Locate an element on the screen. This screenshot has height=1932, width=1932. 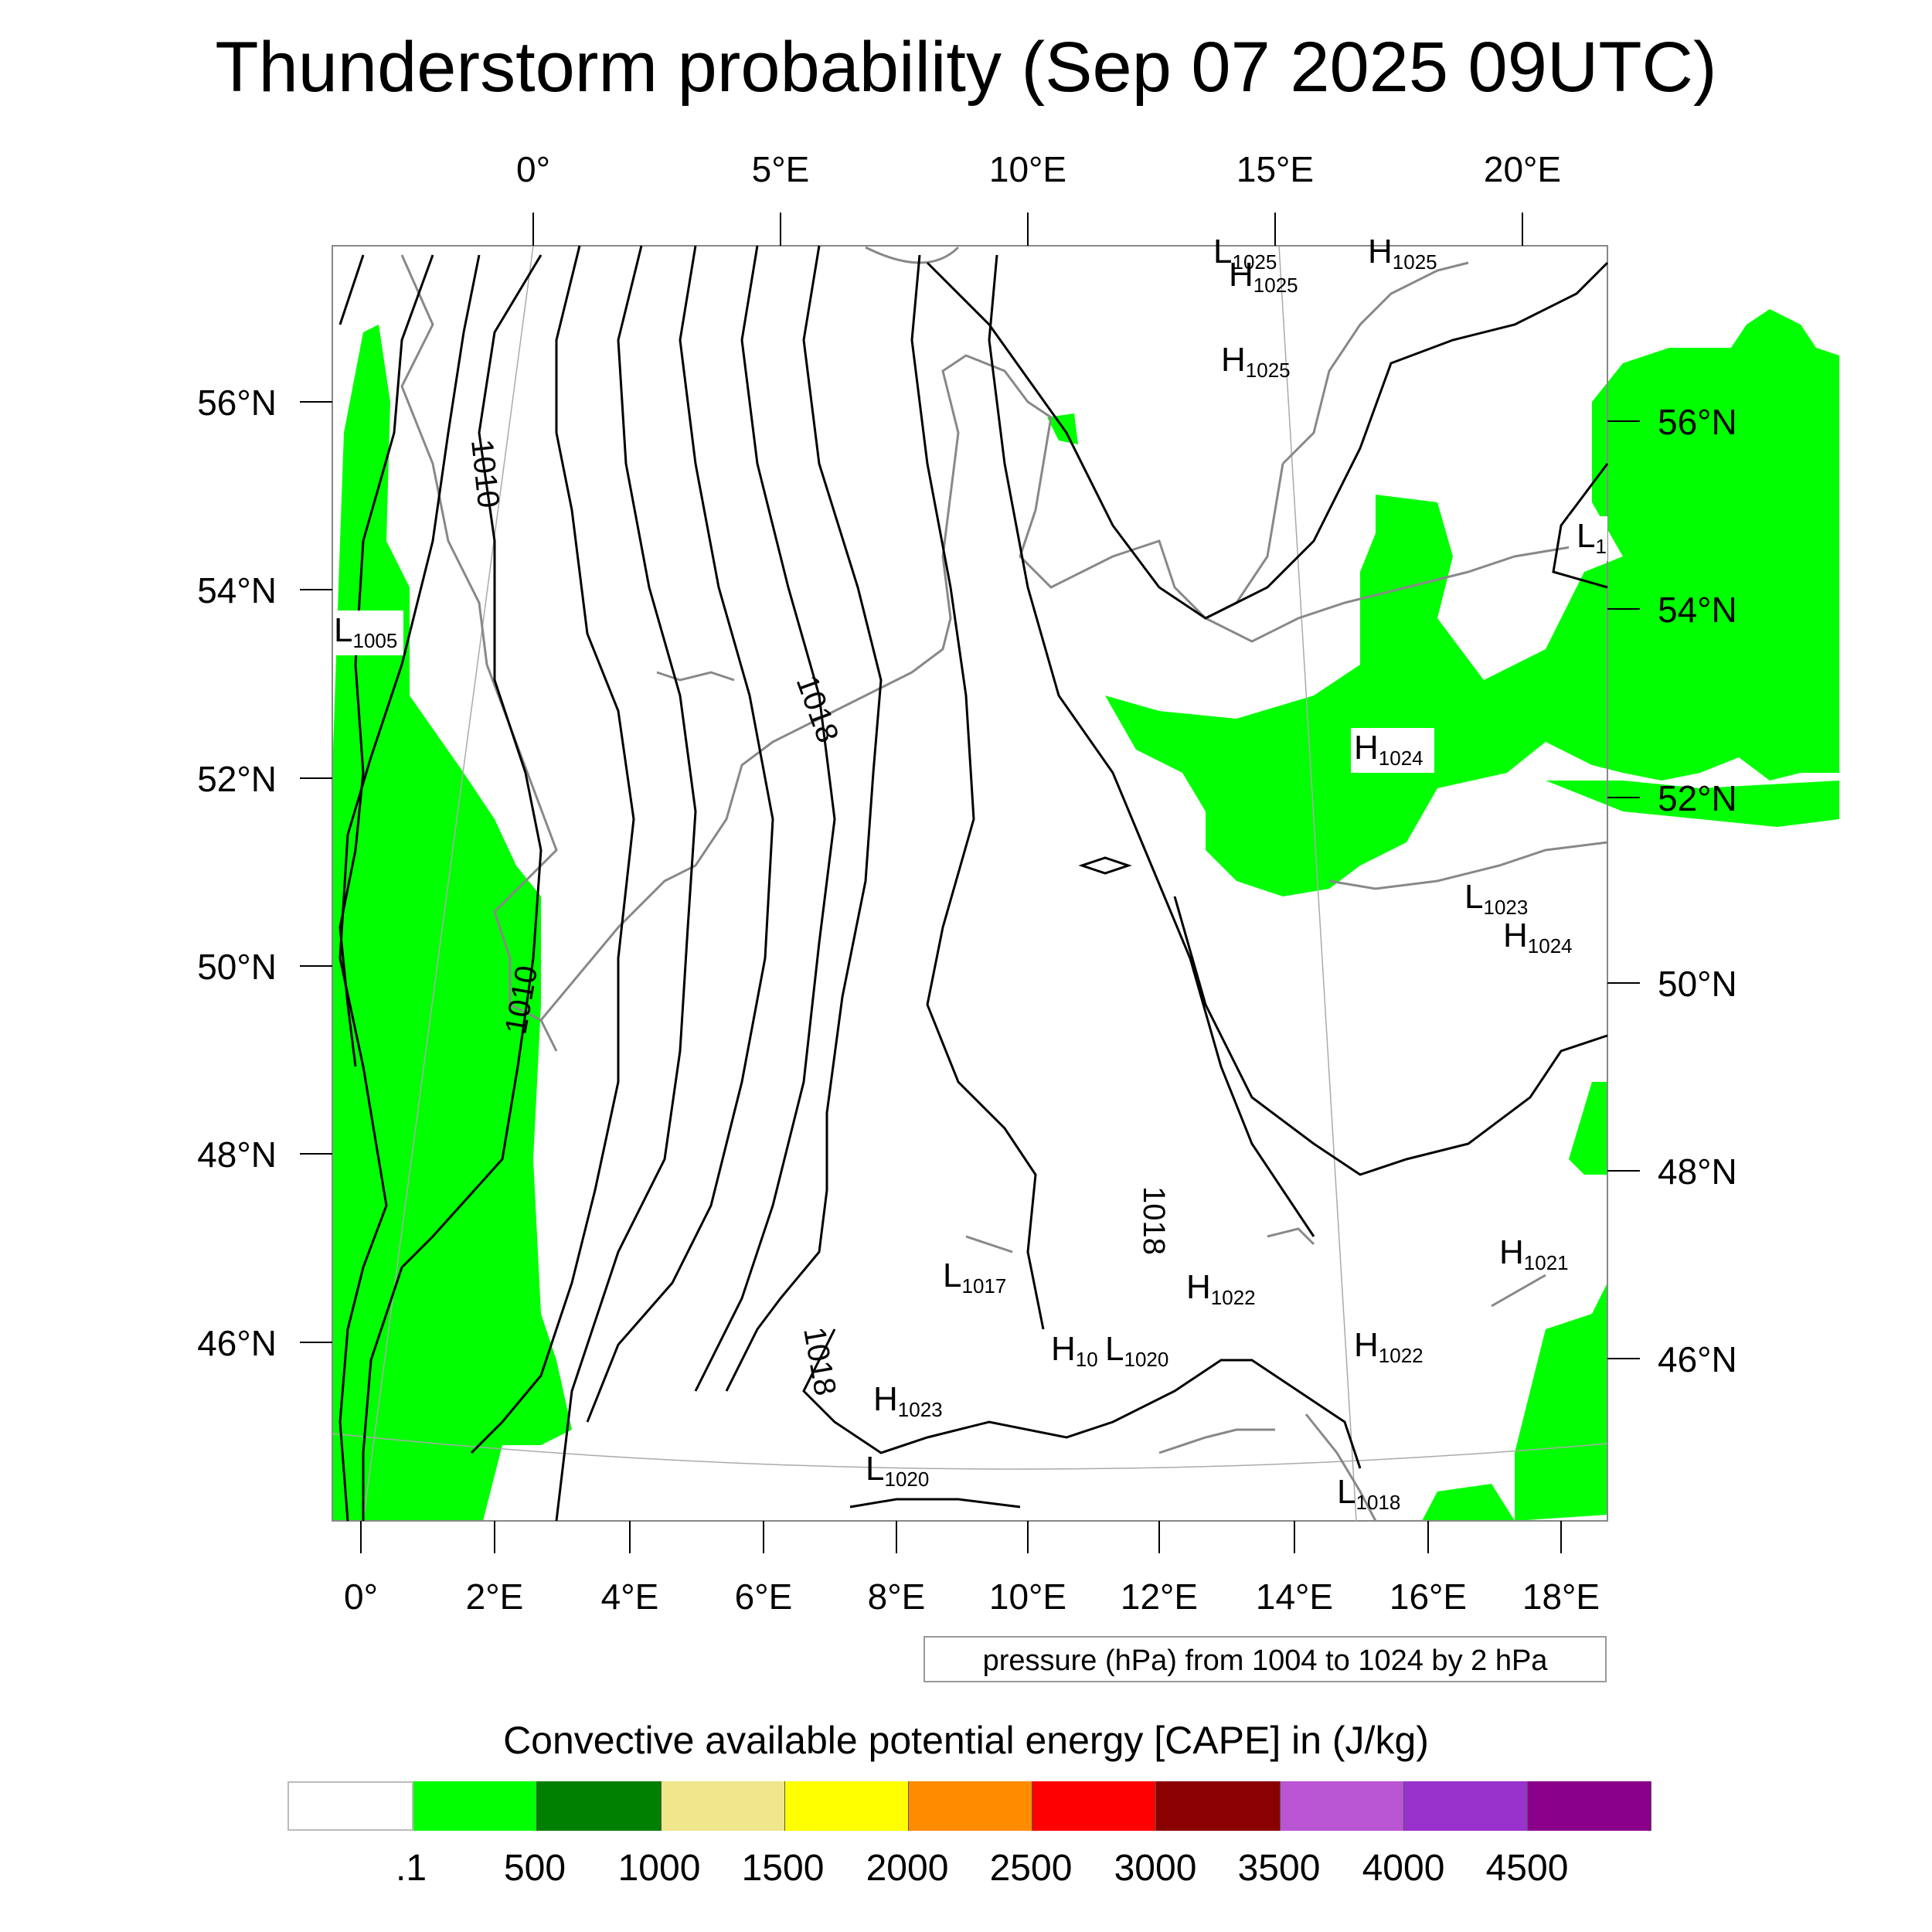
right-latitude-labels: 56°N 54°N 52°N 50°N 48°N 46°N is located at coordinates (1698, 891).